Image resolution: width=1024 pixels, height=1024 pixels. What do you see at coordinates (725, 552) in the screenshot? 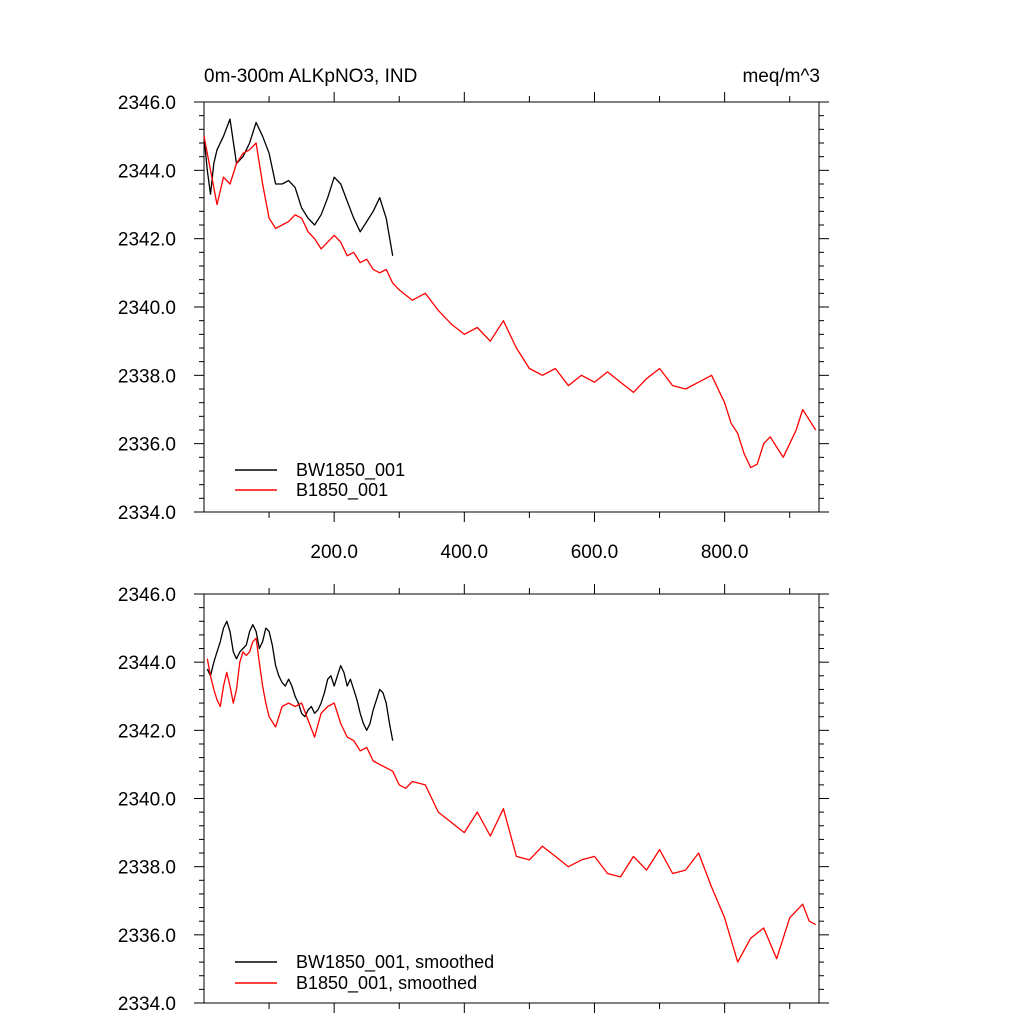
I see `x-tick-label: 800.0` at bounding box center [725, 552].